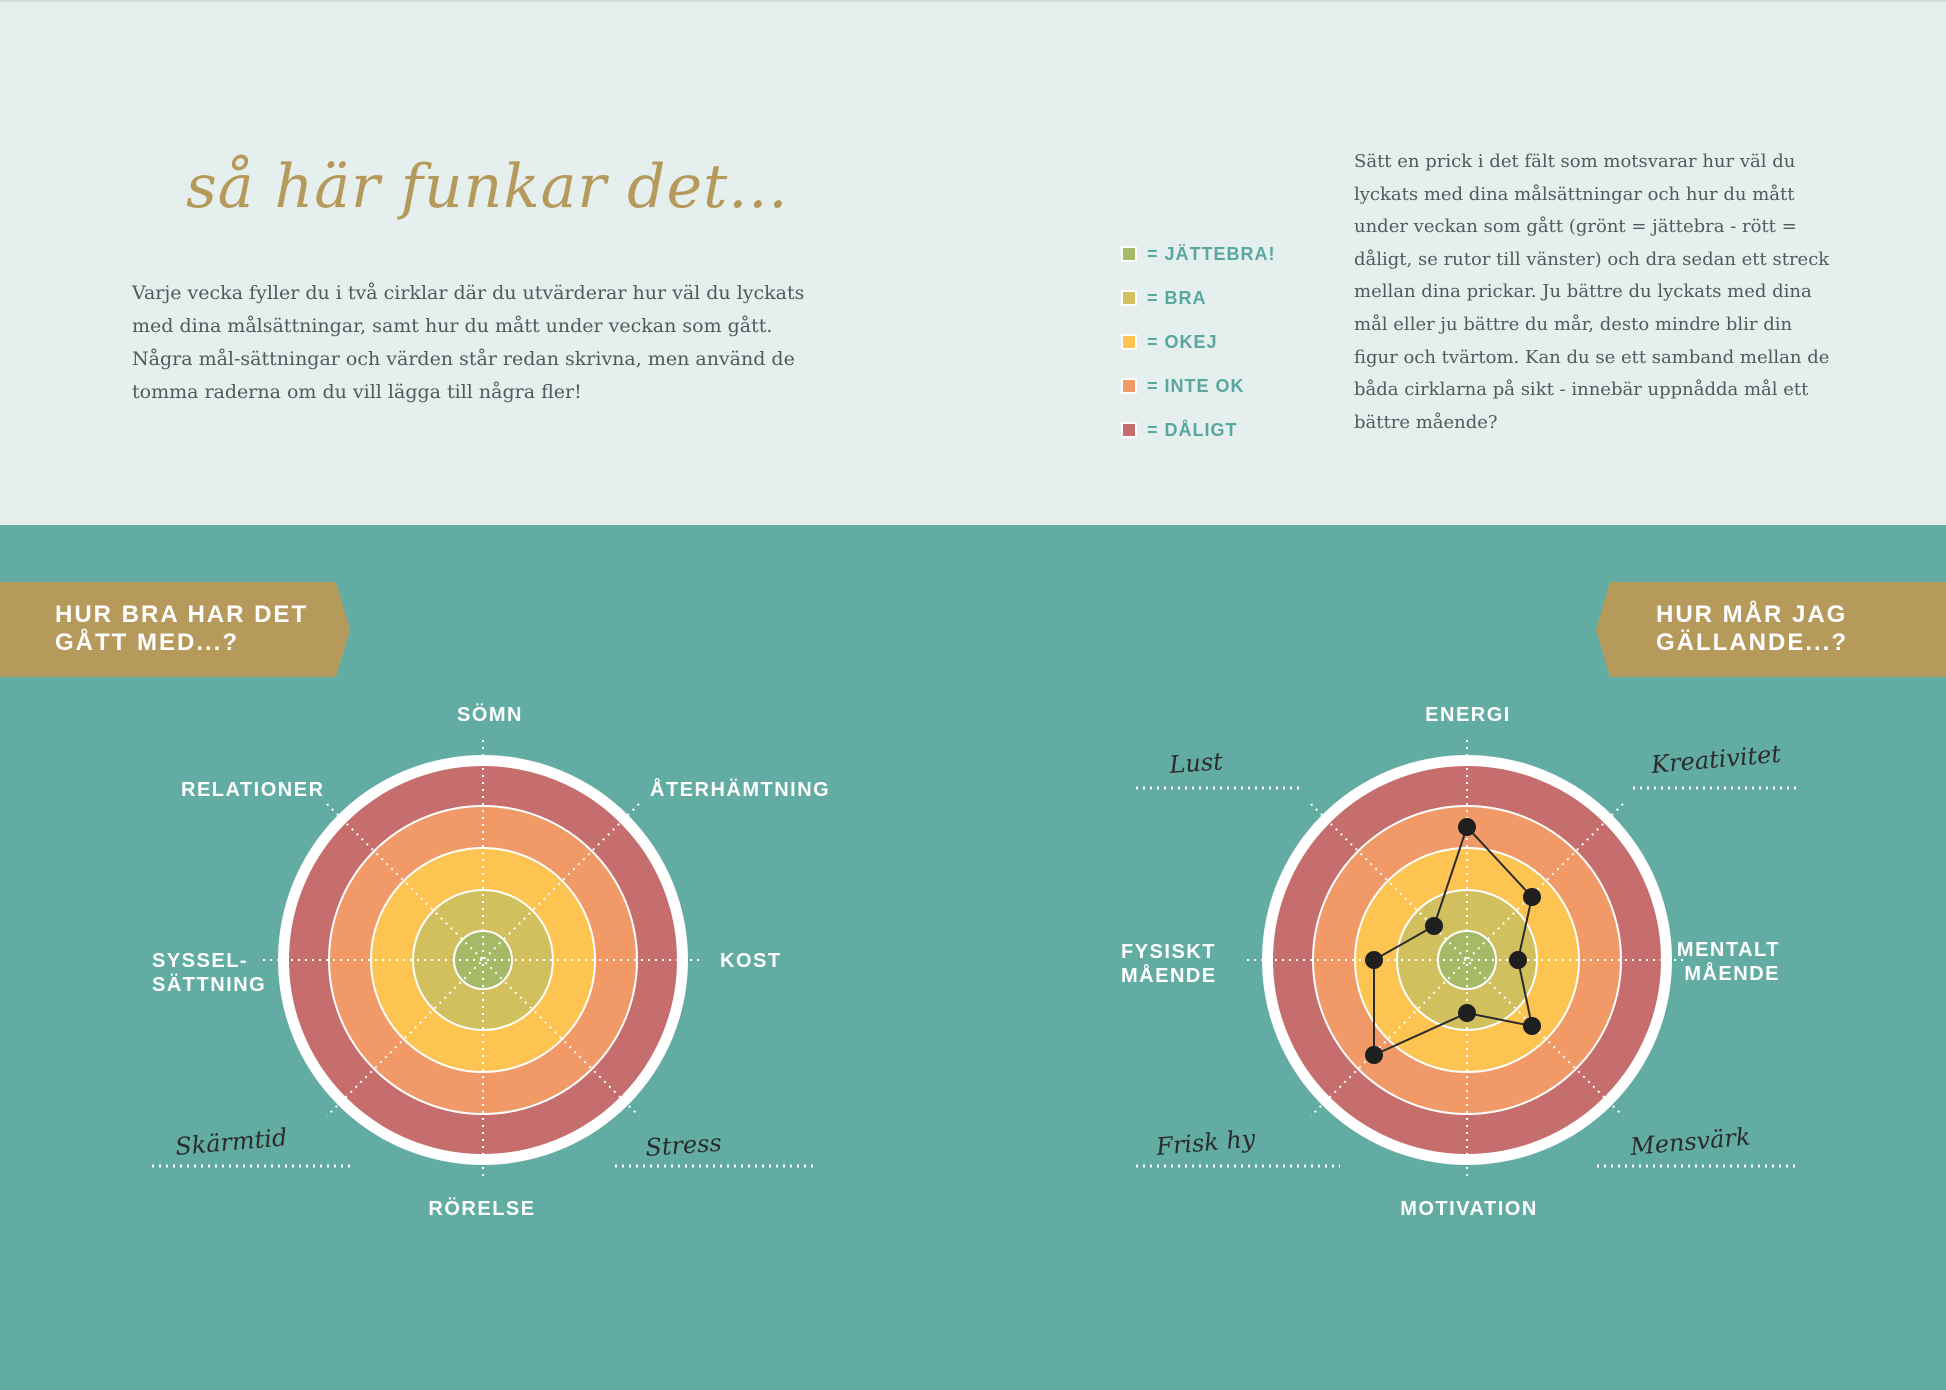  Describe the element at coordinates (1728, 950) in the screenshot. I see `axis-label-mentalt-maende-1: MENTALT` at that location.